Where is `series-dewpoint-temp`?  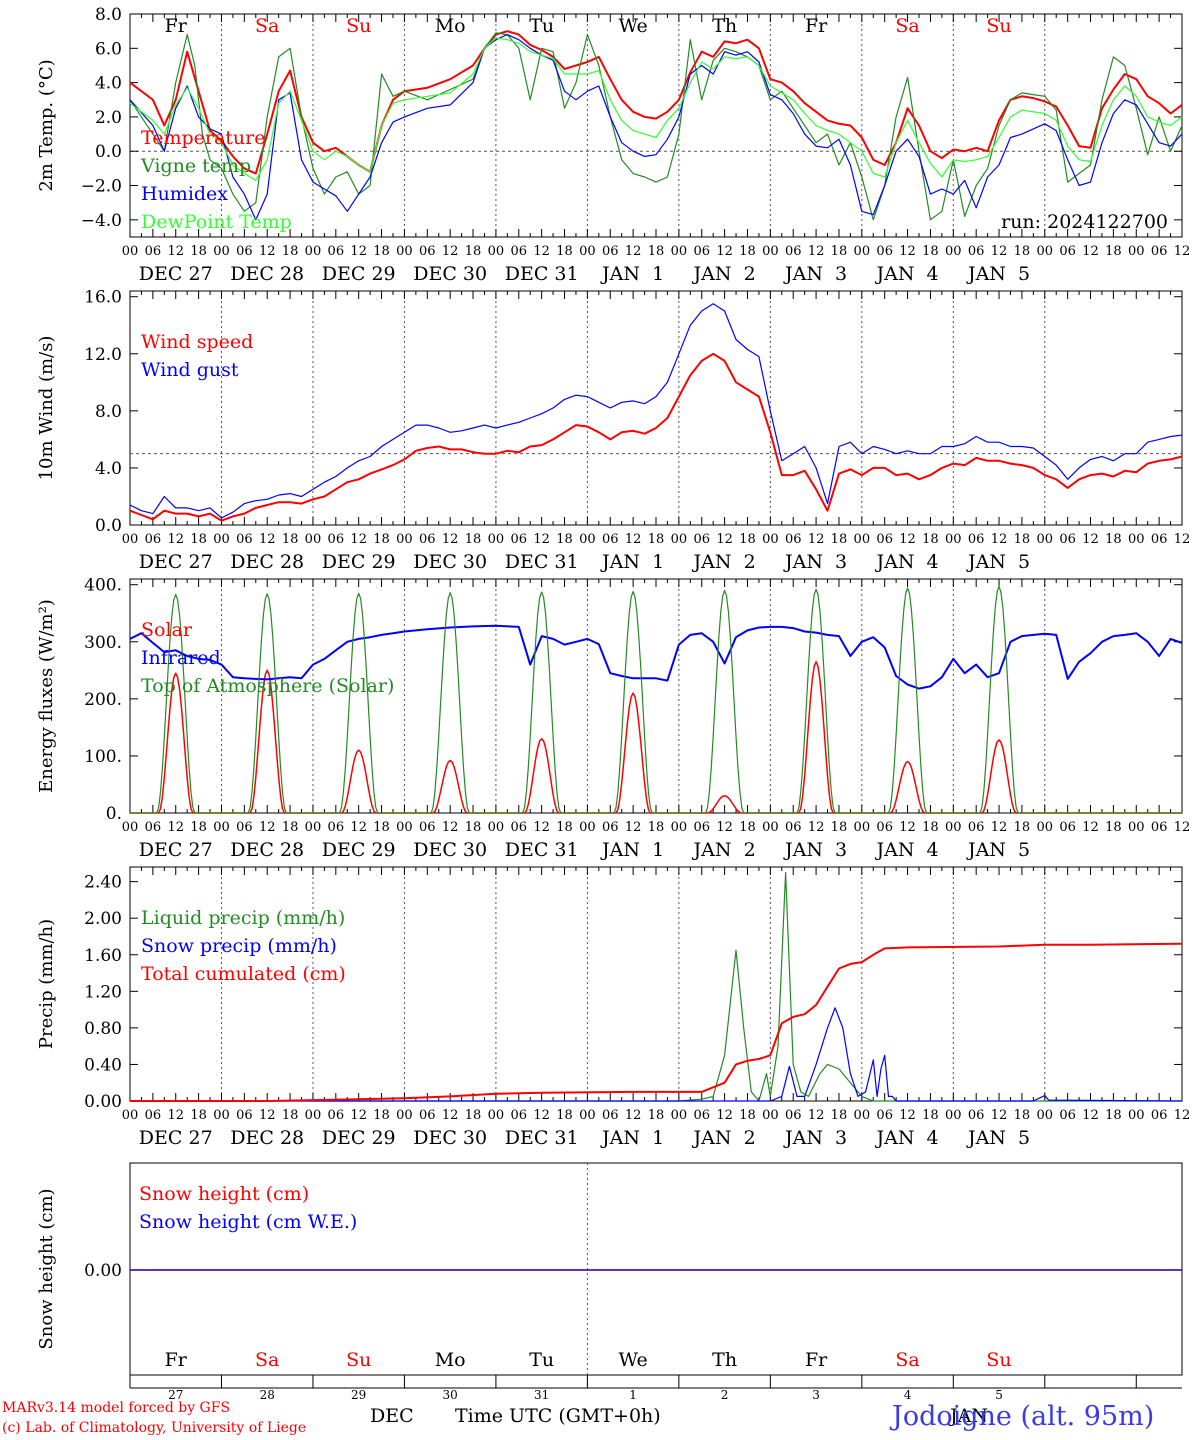 series-dewpoint-temp is located at coordinates (656, 109).